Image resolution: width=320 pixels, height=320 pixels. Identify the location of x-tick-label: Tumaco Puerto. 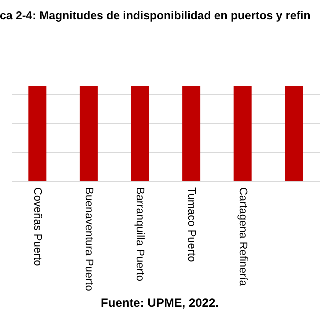
(192, 225).